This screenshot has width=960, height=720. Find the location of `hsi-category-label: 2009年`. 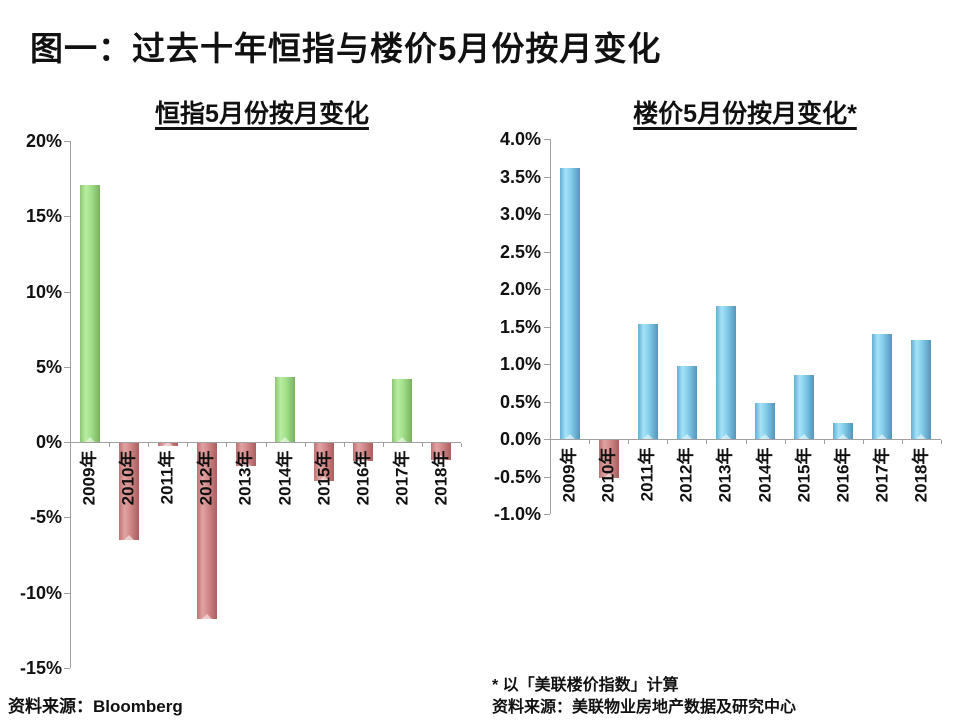

hsi-category-label: 2009年 is located at coordinates (89, 477).